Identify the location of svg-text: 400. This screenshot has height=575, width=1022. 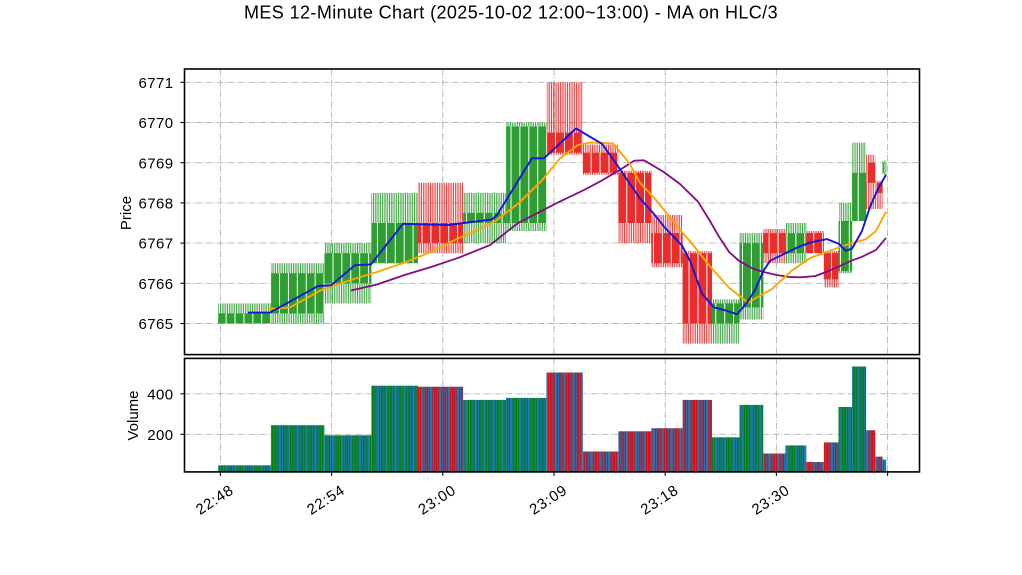
(160, 394).